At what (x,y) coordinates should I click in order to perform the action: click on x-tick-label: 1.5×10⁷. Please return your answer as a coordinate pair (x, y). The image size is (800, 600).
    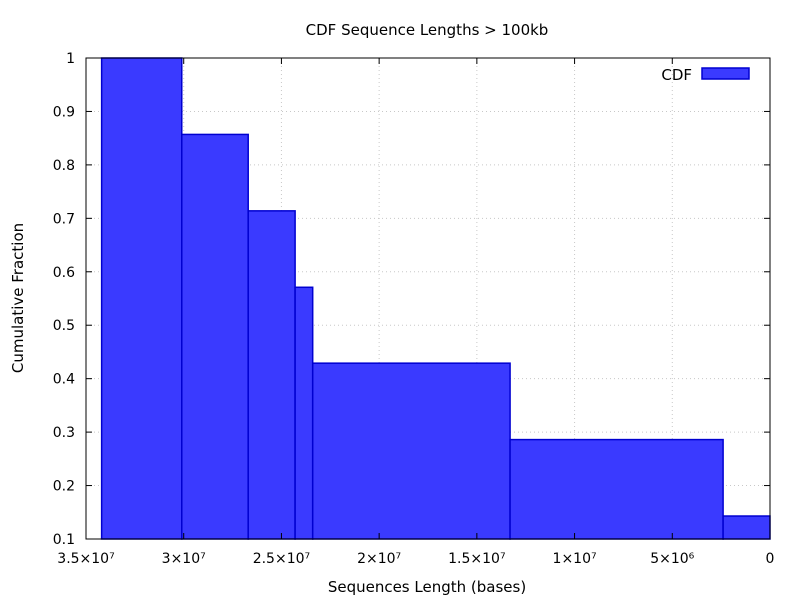
    Looking at the image, I should click on (476, 559).